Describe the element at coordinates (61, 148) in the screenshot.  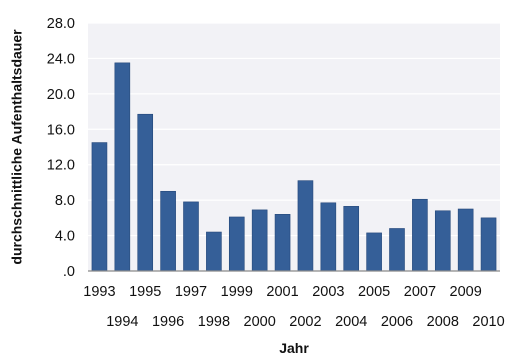
I see `y-tick-labels: .0 4.0 8.0 12.0 16.0 20.0 24.0 28.0` at that location.